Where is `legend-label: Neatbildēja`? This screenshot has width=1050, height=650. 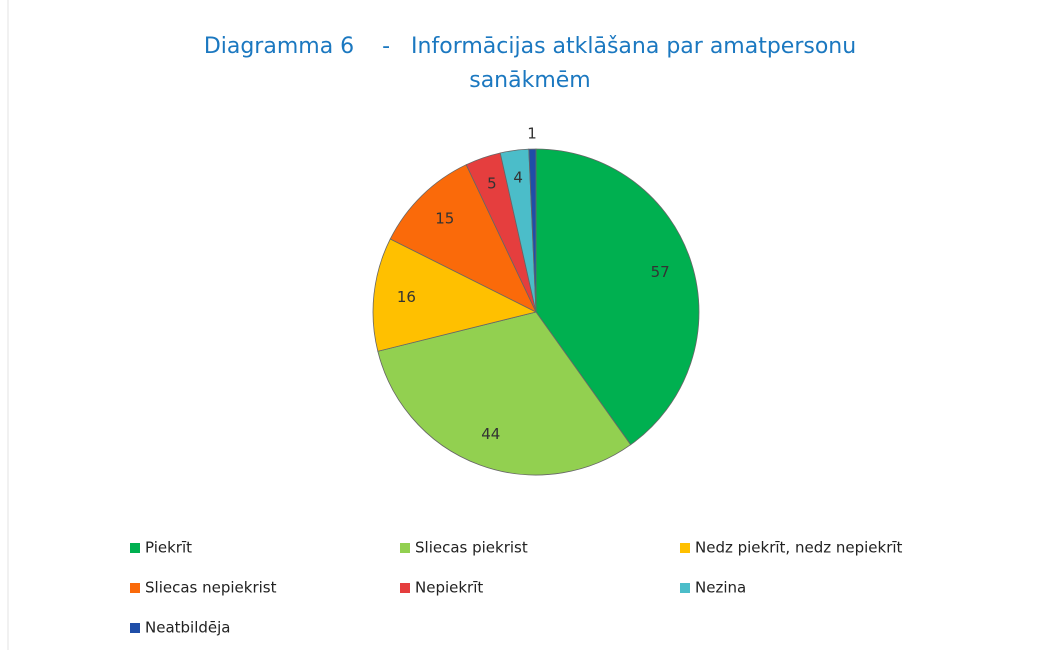 legend-label: Neatbildēja is located at coordinates (188, 628).